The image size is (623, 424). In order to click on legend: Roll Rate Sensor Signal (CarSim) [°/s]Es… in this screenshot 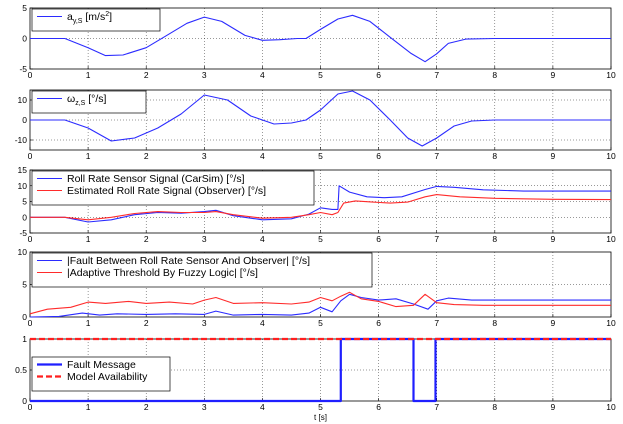, I will do `click(173, 188)`.